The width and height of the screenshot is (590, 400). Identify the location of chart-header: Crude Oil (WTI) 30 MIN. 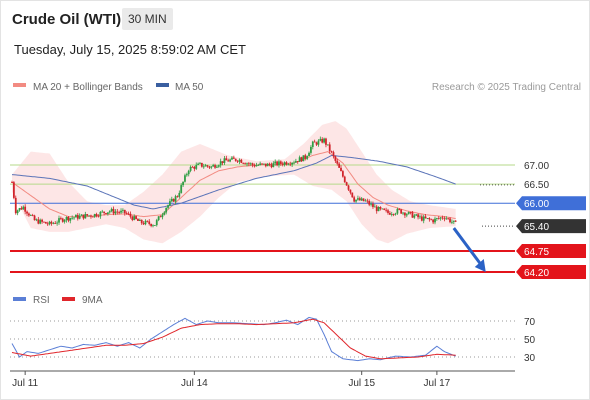
(295, 19).